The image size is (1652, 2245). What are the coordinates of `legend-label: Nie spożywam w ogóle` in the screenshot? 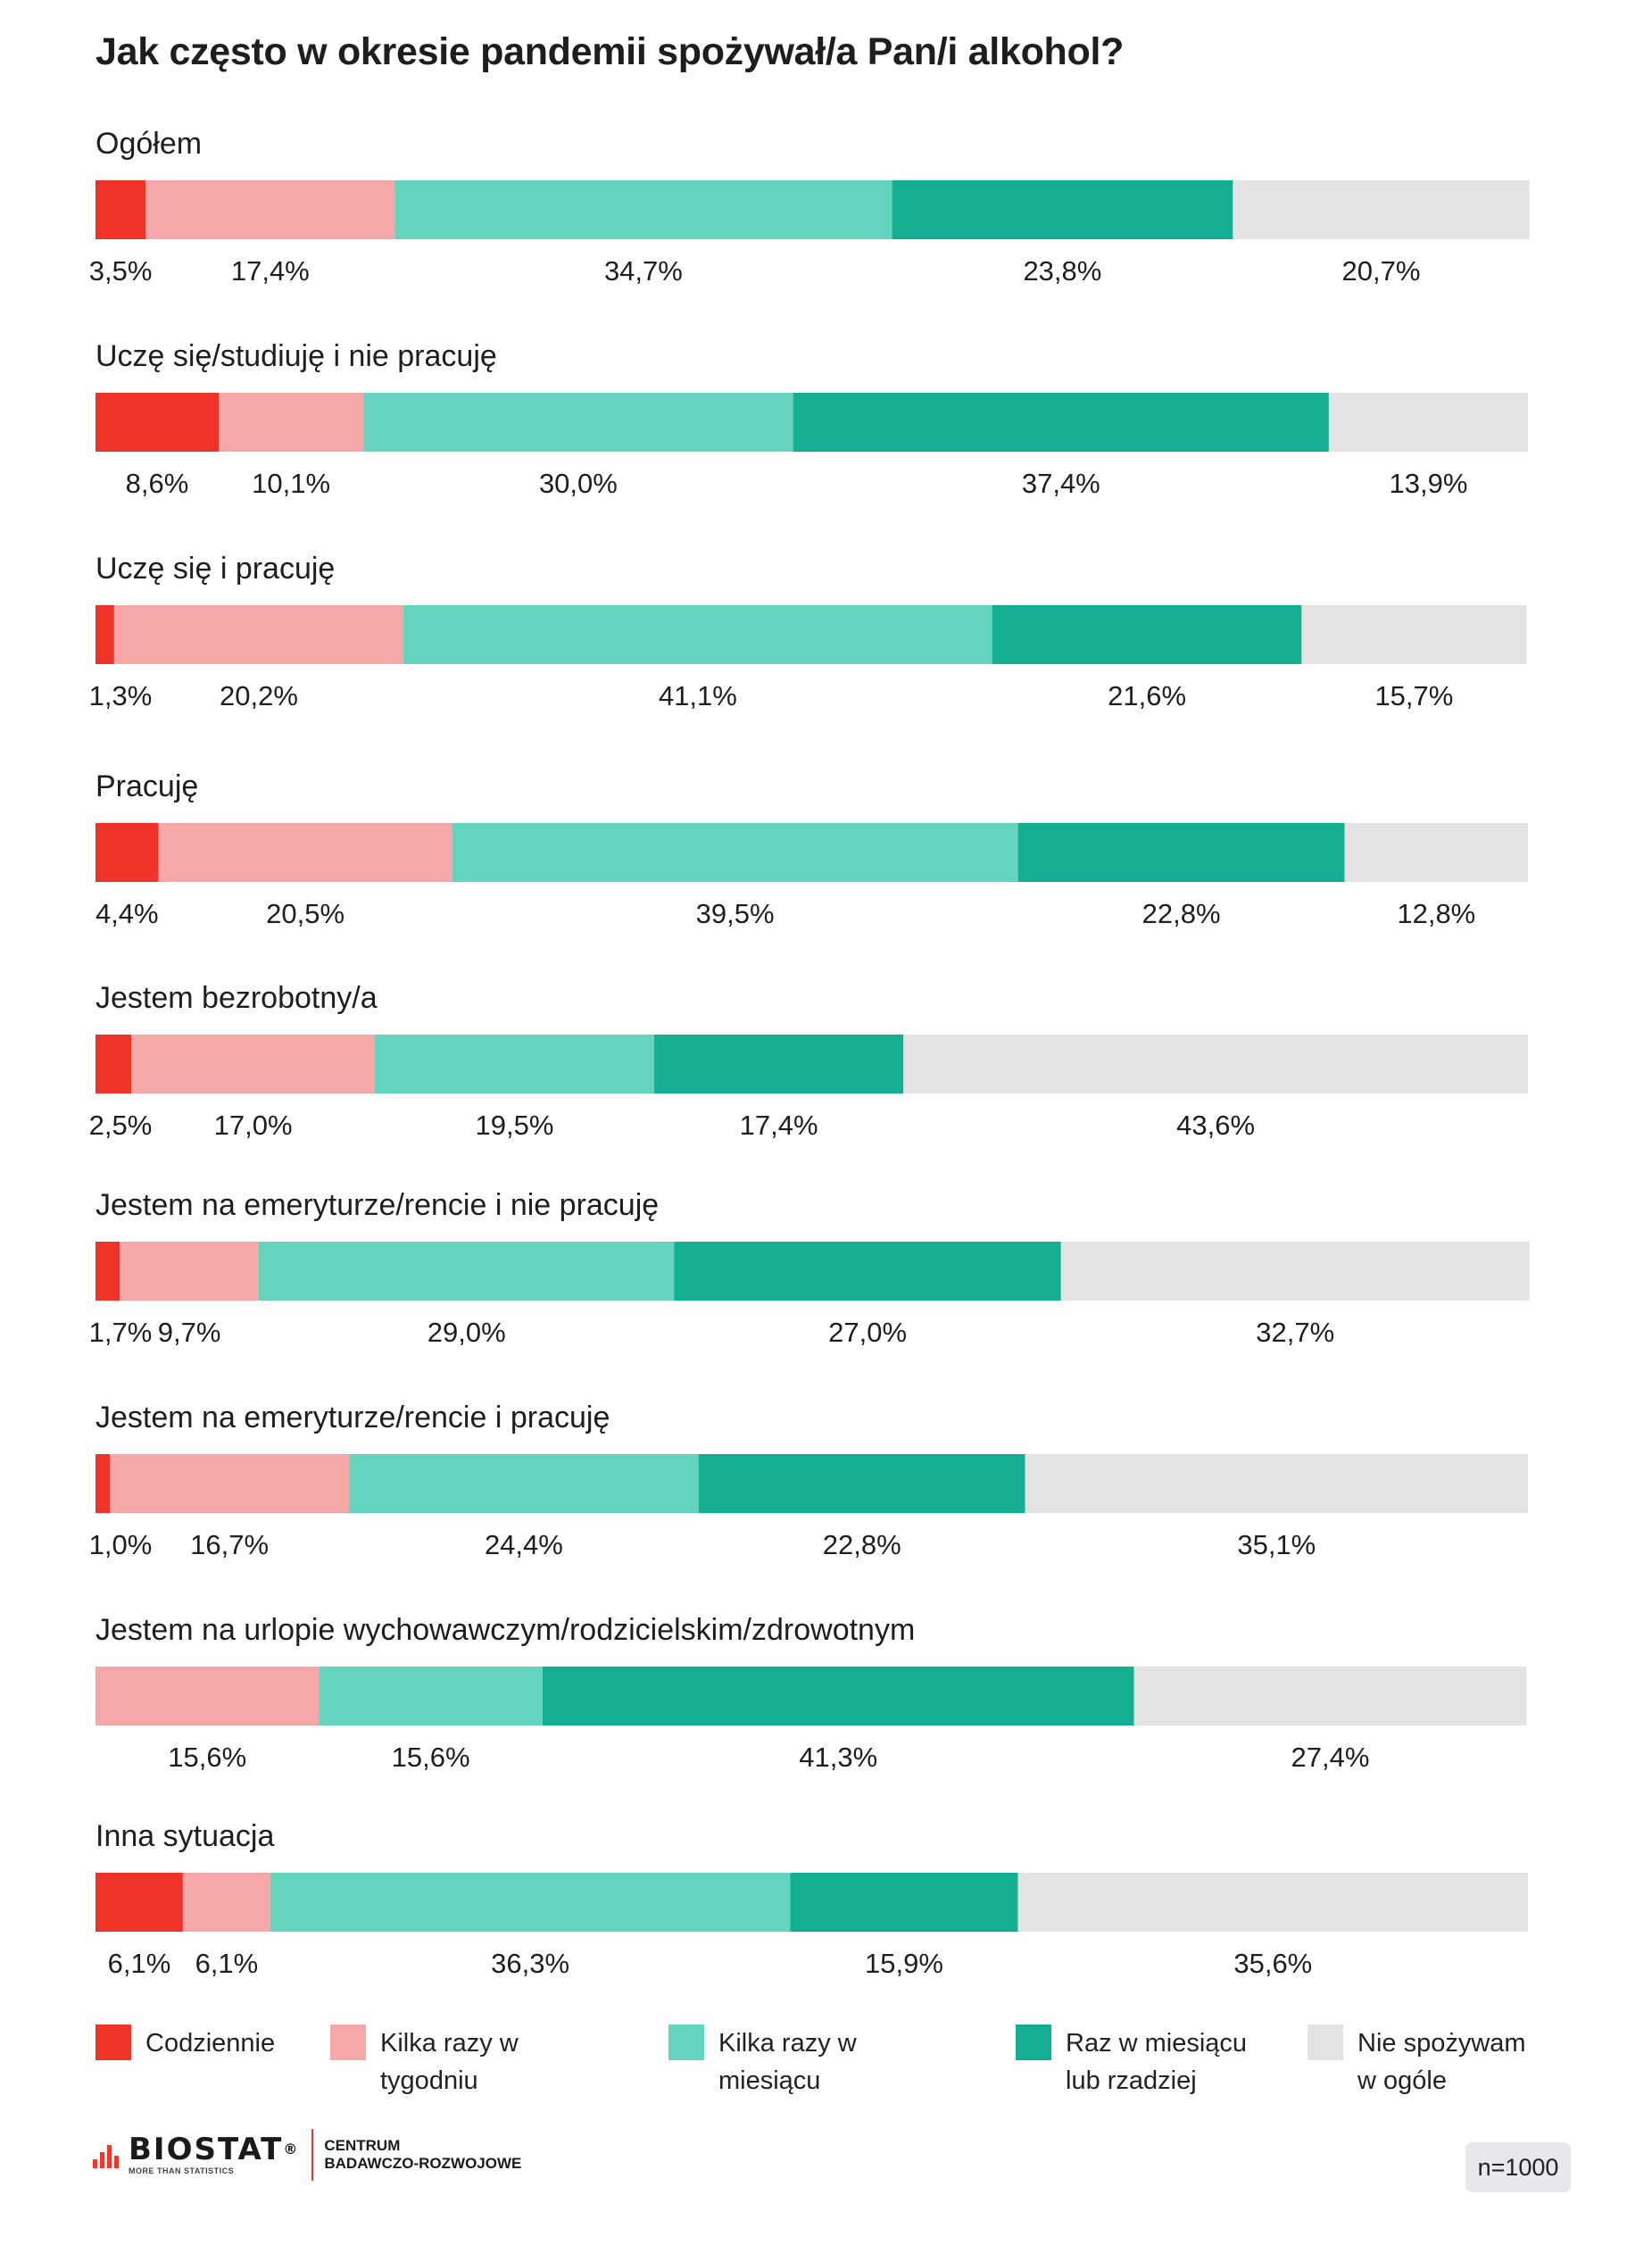 It's located at (1441, 2062).